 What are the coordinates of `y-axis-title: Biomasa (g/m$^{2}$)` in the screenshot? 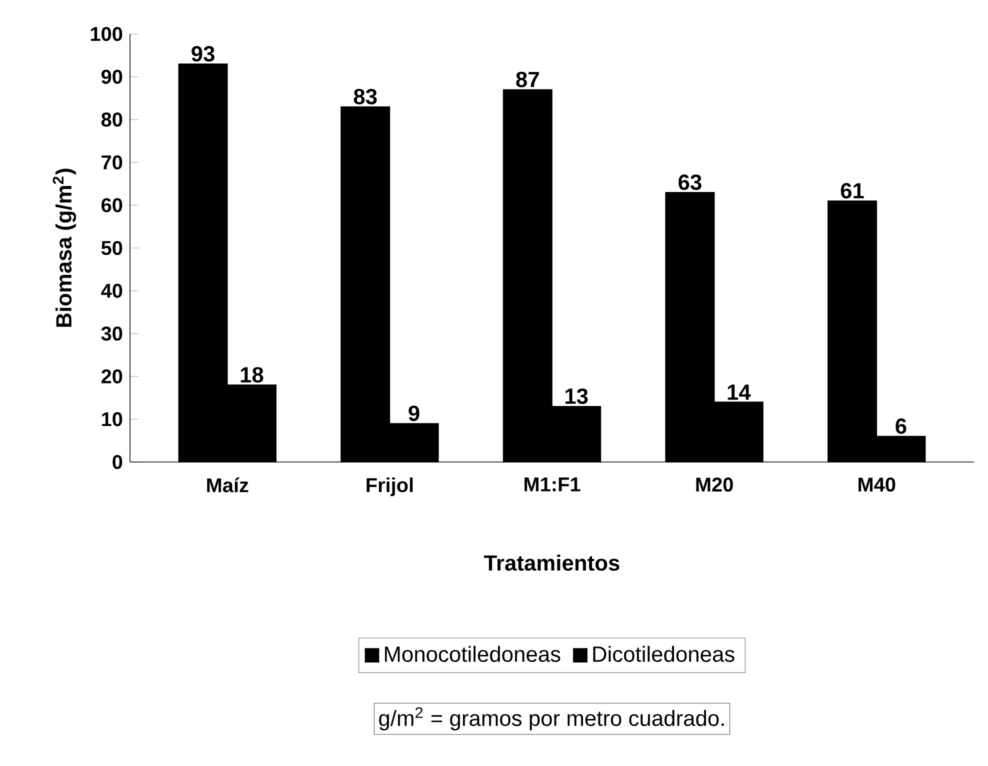 It's located at (64, 247).